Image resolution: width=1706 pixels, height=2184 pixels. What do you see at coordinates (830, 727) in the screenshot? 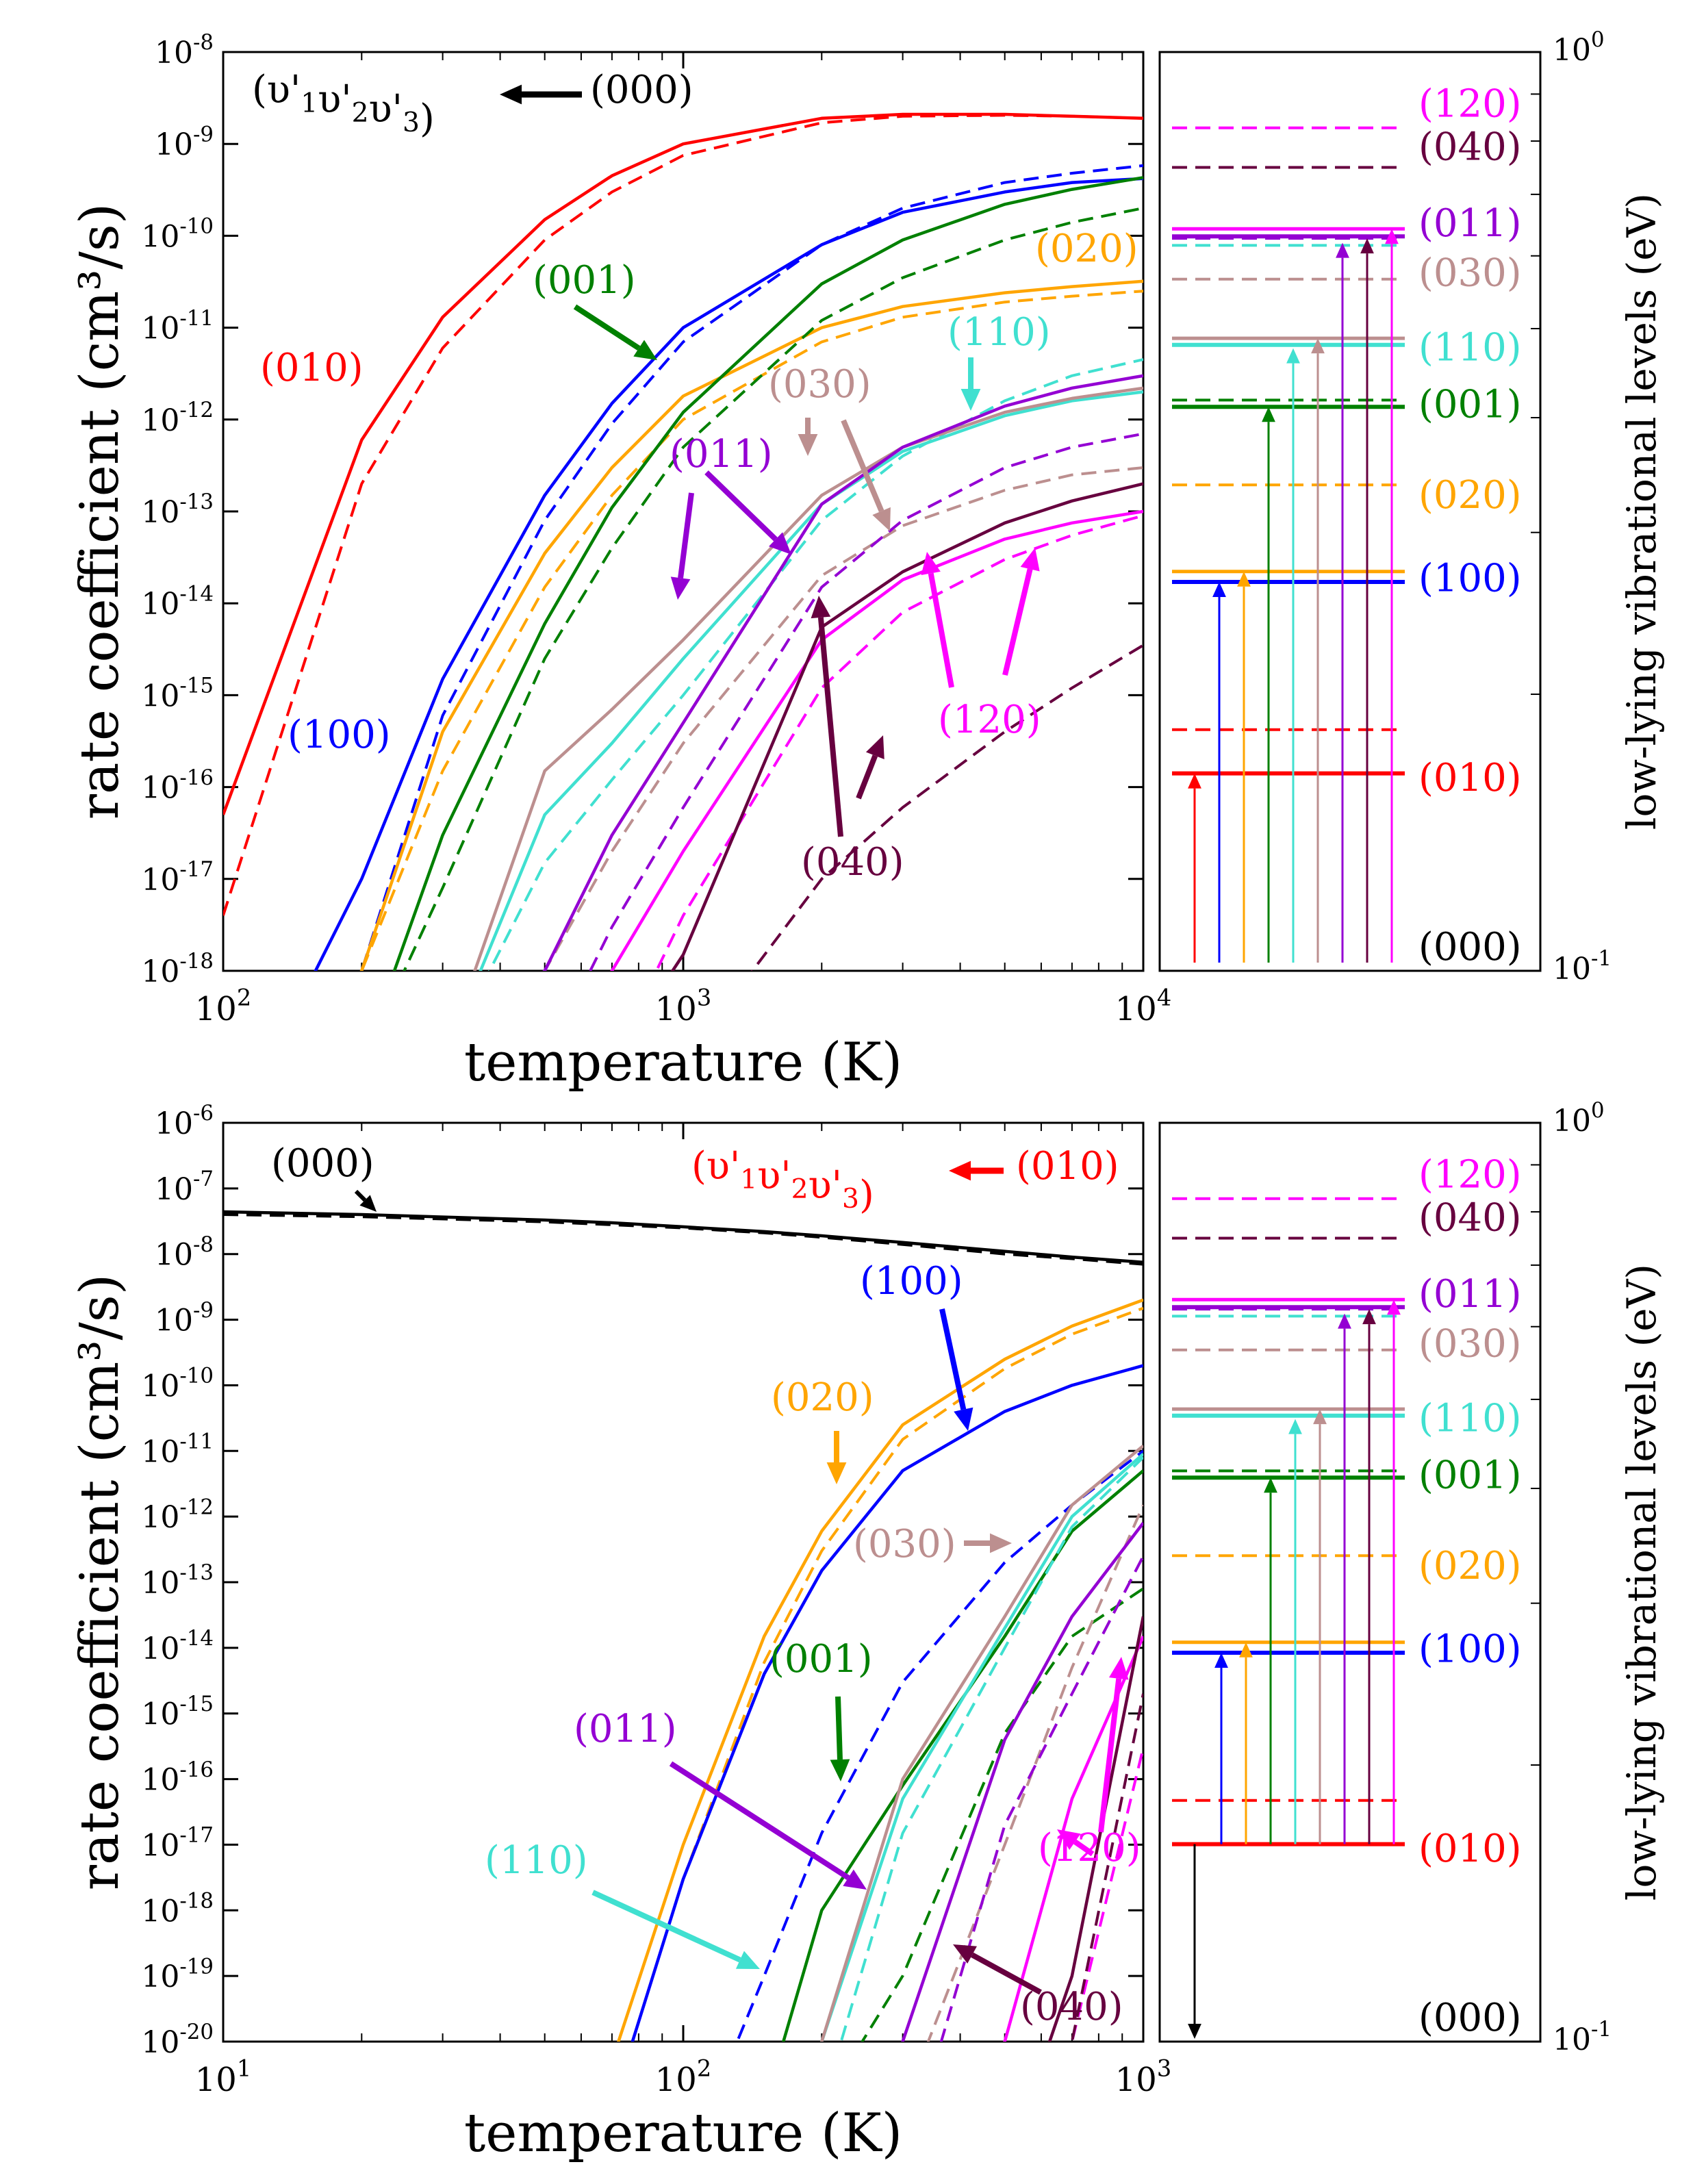
I see `label-arrow-top-040-shaft` at bounding box center [830, 727].